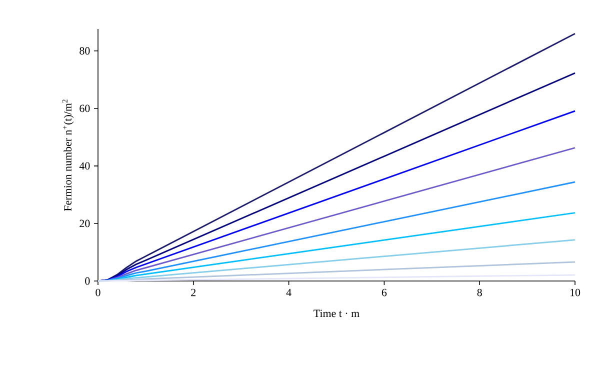 The height and width of the screenshot is (375, 600). Describe the element at coordinates (68, 156) in the screenshot. I see `y-axis-title: Fermion number n$^{+}$(t)/m$^{2}$` at that location.